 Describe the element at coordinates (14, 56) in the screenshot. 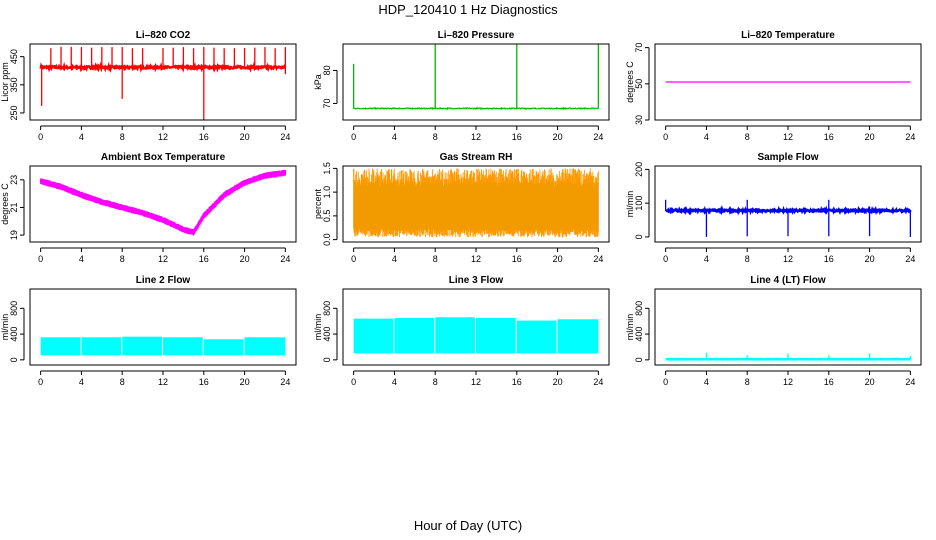

I see `y-tick-label: 450` at that location.